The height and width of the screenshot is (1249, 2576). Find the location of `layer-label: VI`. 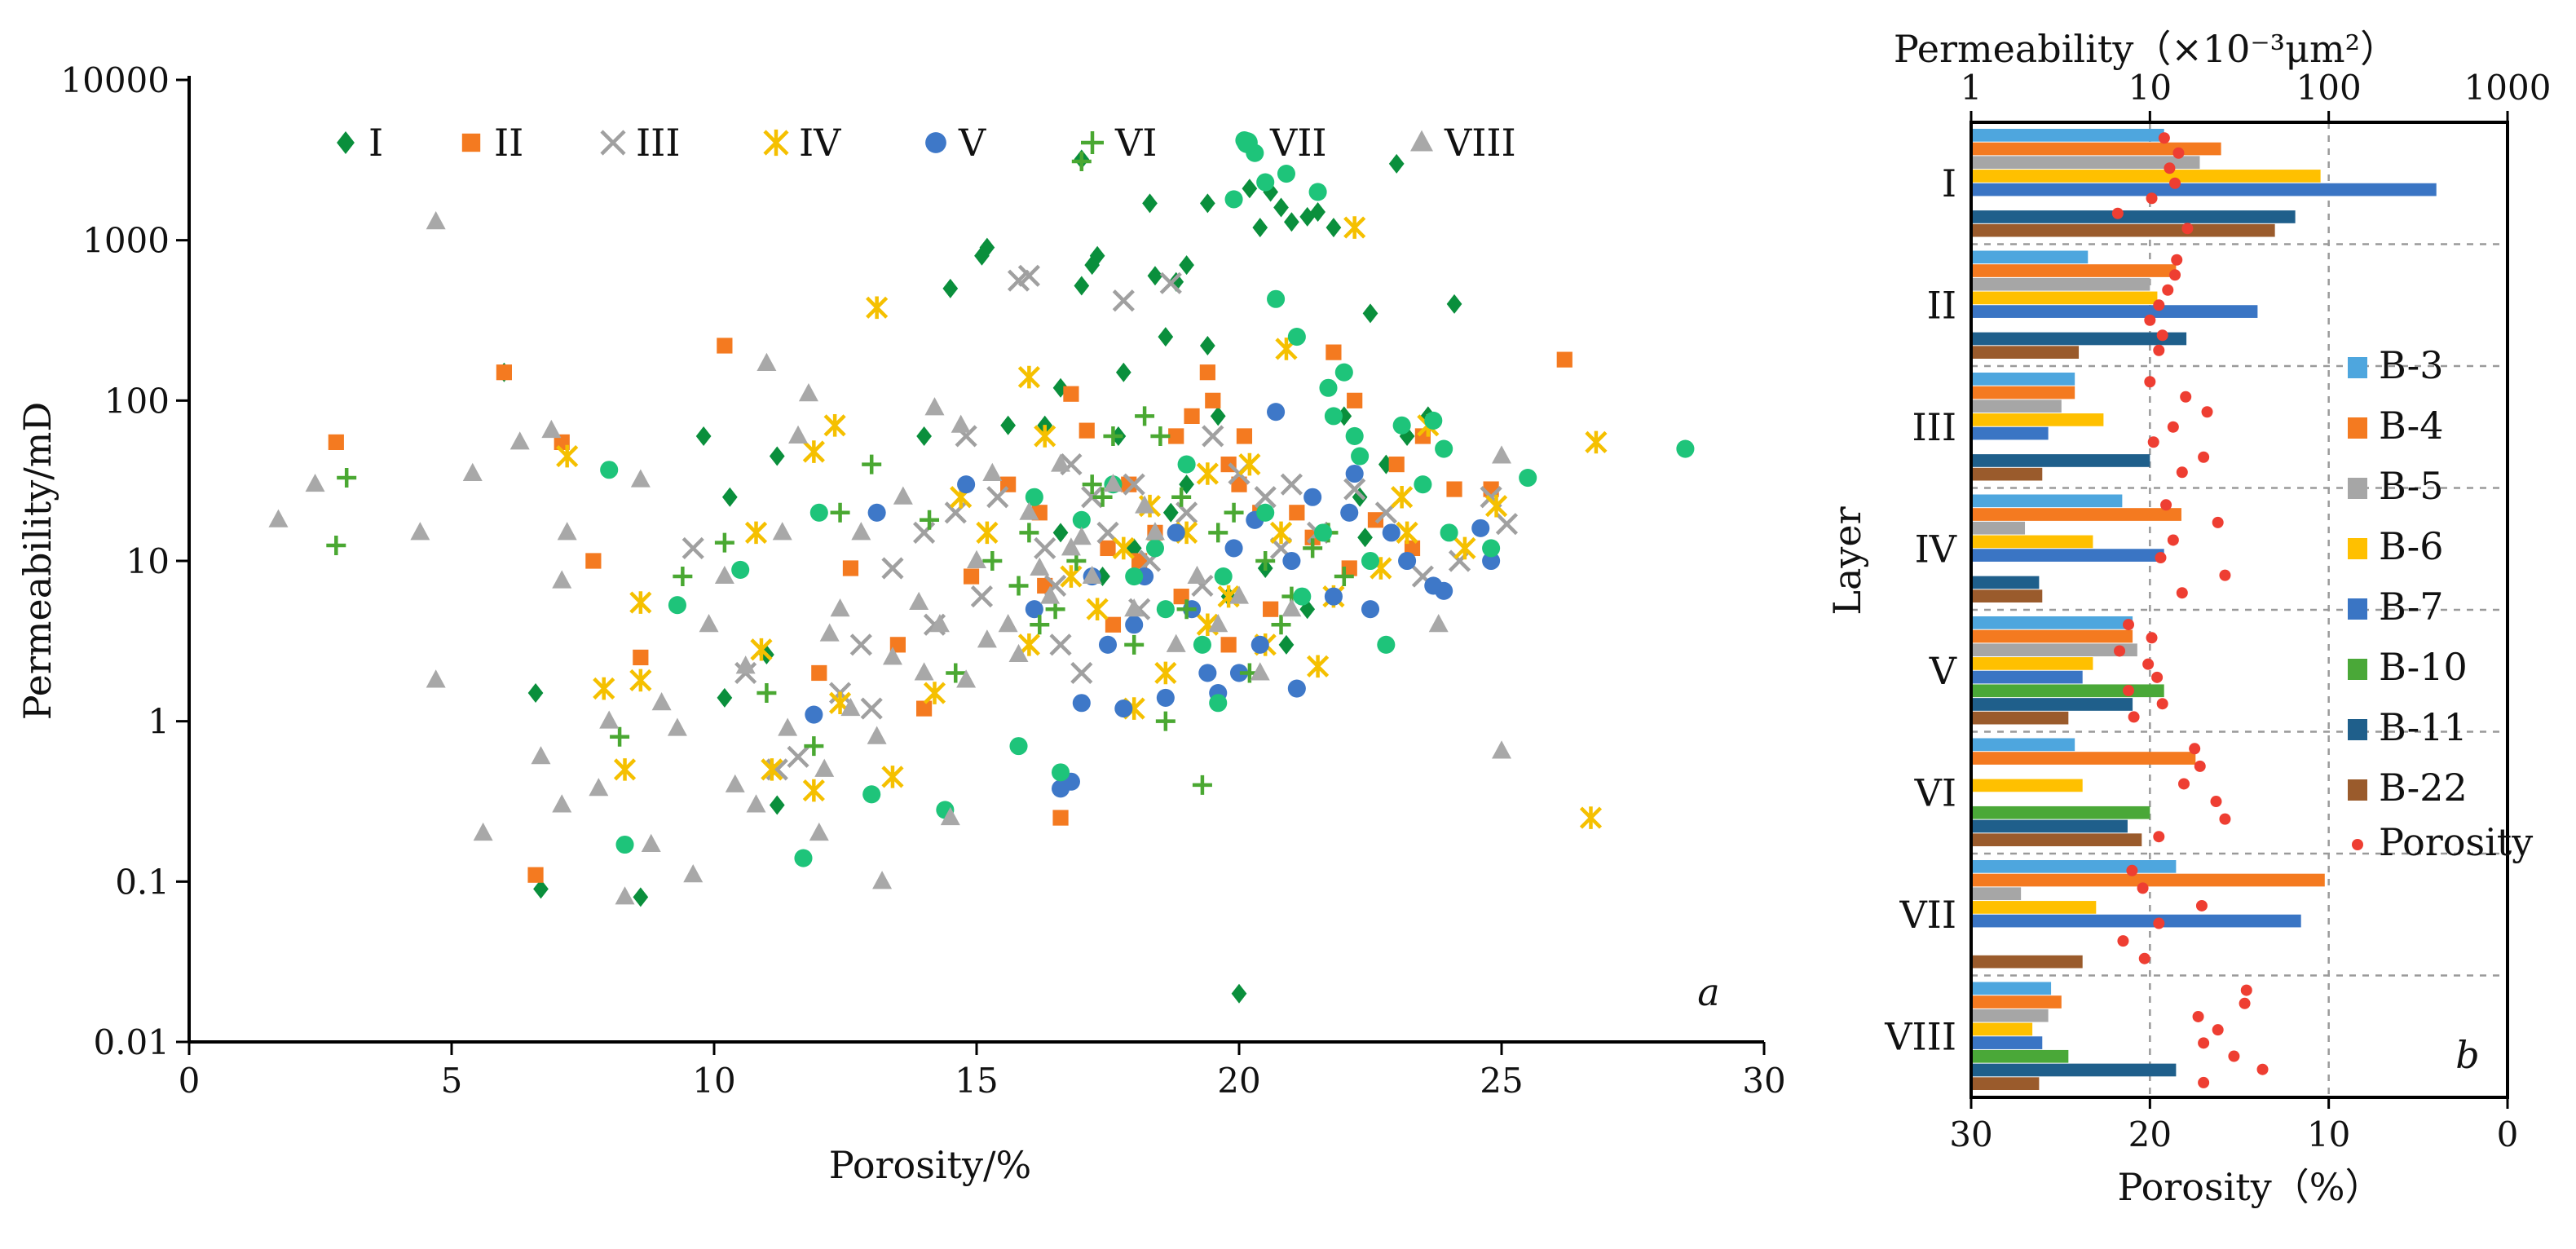

layer-label: VI is located at coordinates (1935, 792).